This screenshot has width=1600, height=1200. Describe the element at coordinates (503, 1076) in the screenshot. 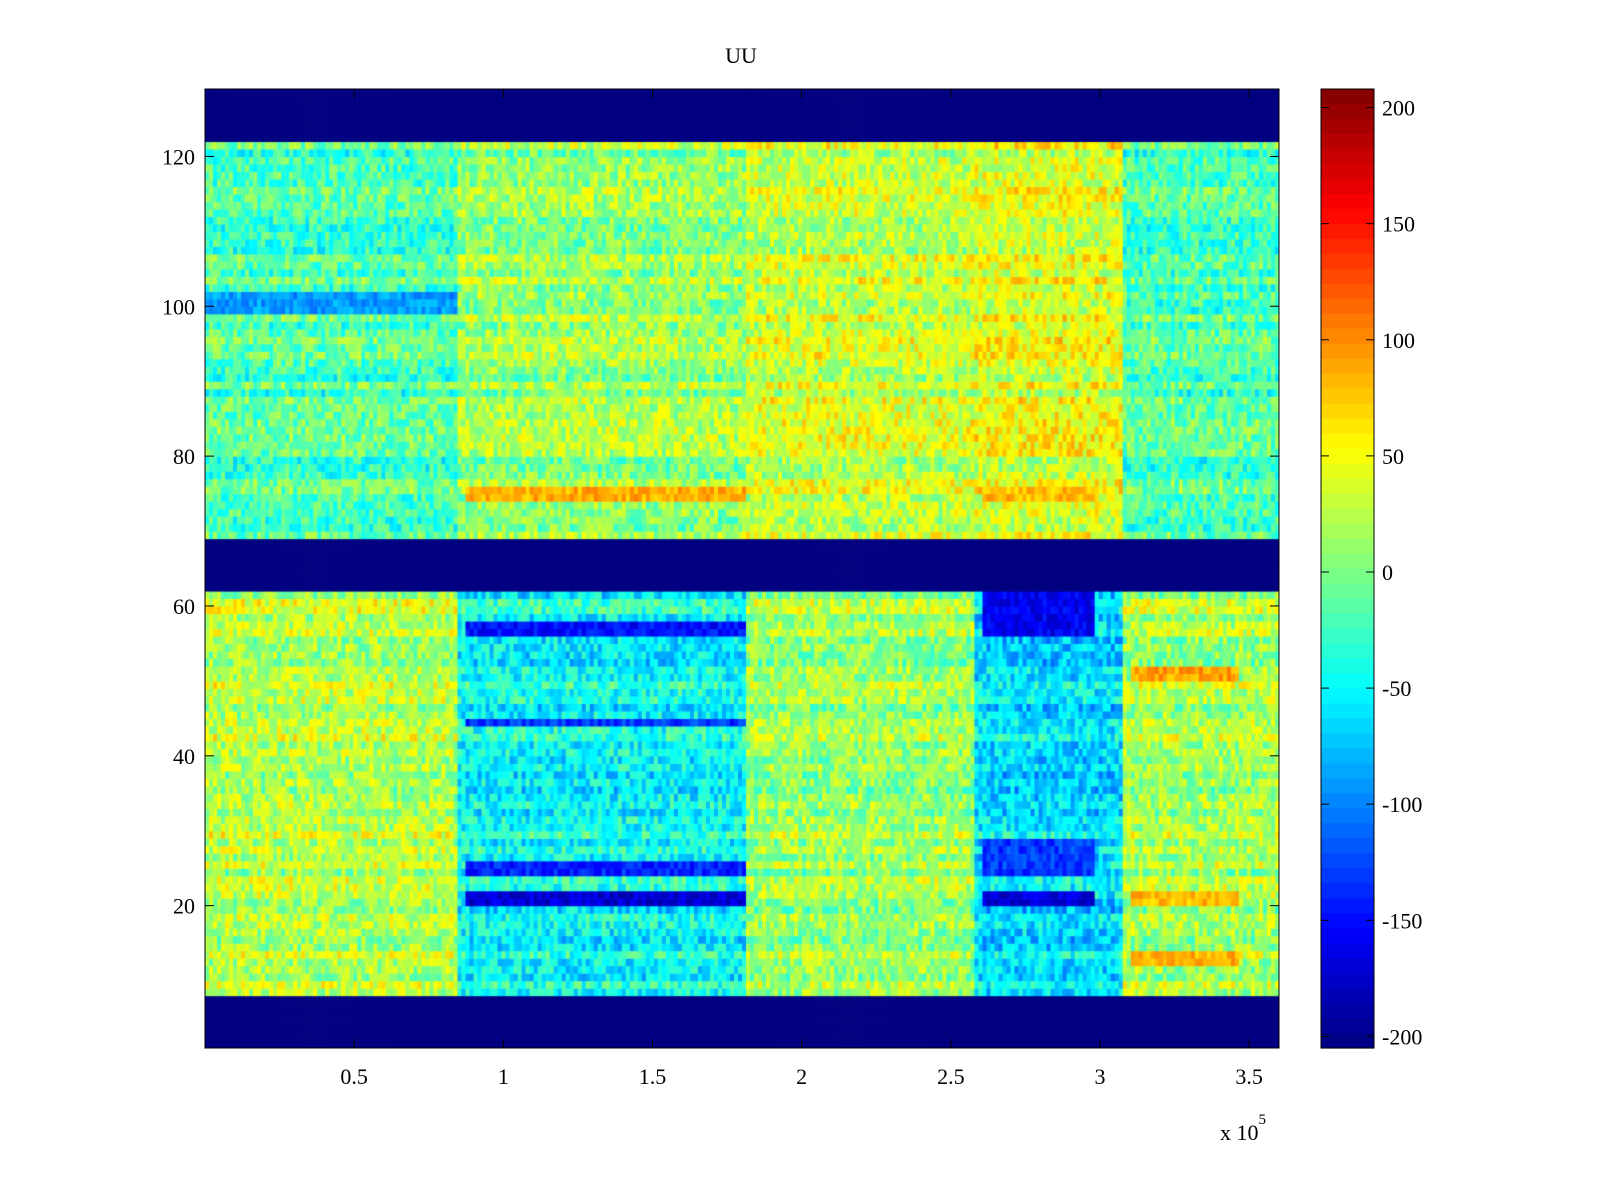

I see `x-tick-label: 1` at that location.